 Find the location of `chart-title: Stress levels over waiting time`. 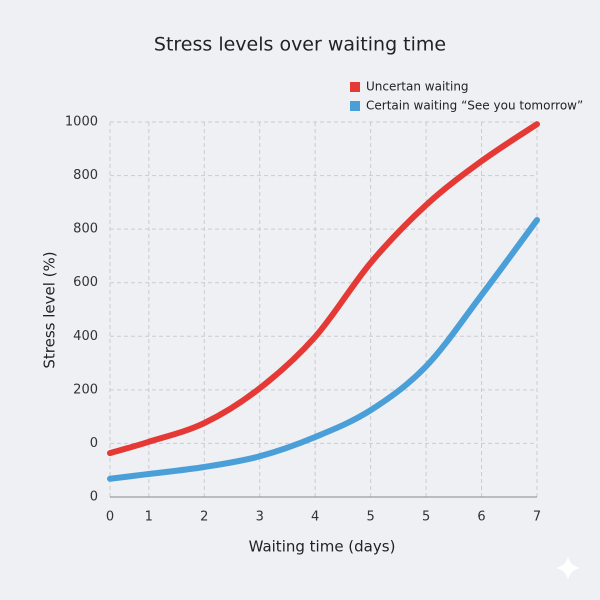

chart-title: Stress levels over waiting time is located at coordinates (300, 45).